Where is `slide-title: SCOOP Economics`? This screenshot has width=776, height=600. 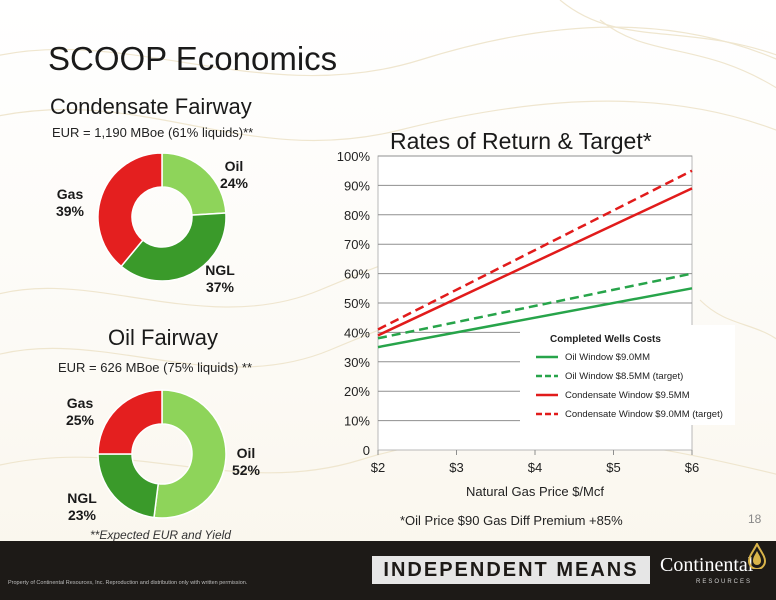 slide-title: SCOOP Economics is located at coordinates (193, 58).